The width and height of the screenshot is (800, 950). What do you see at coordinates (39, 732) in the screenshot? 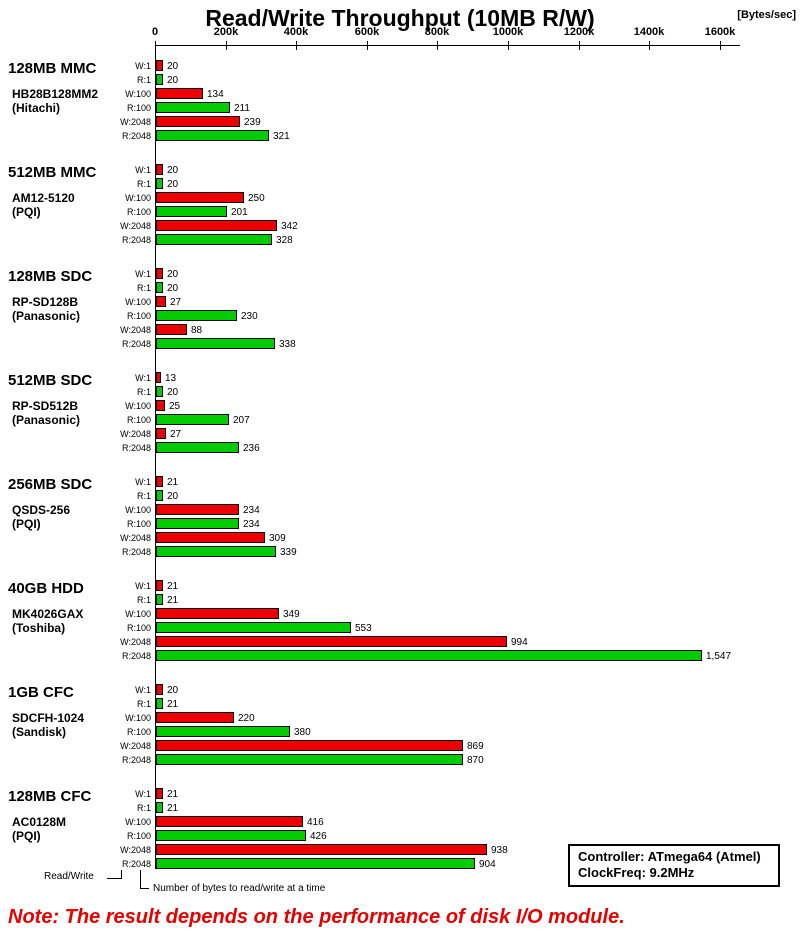
I see `device-maker: (Sandisk)` at bounding box center [39, 732].